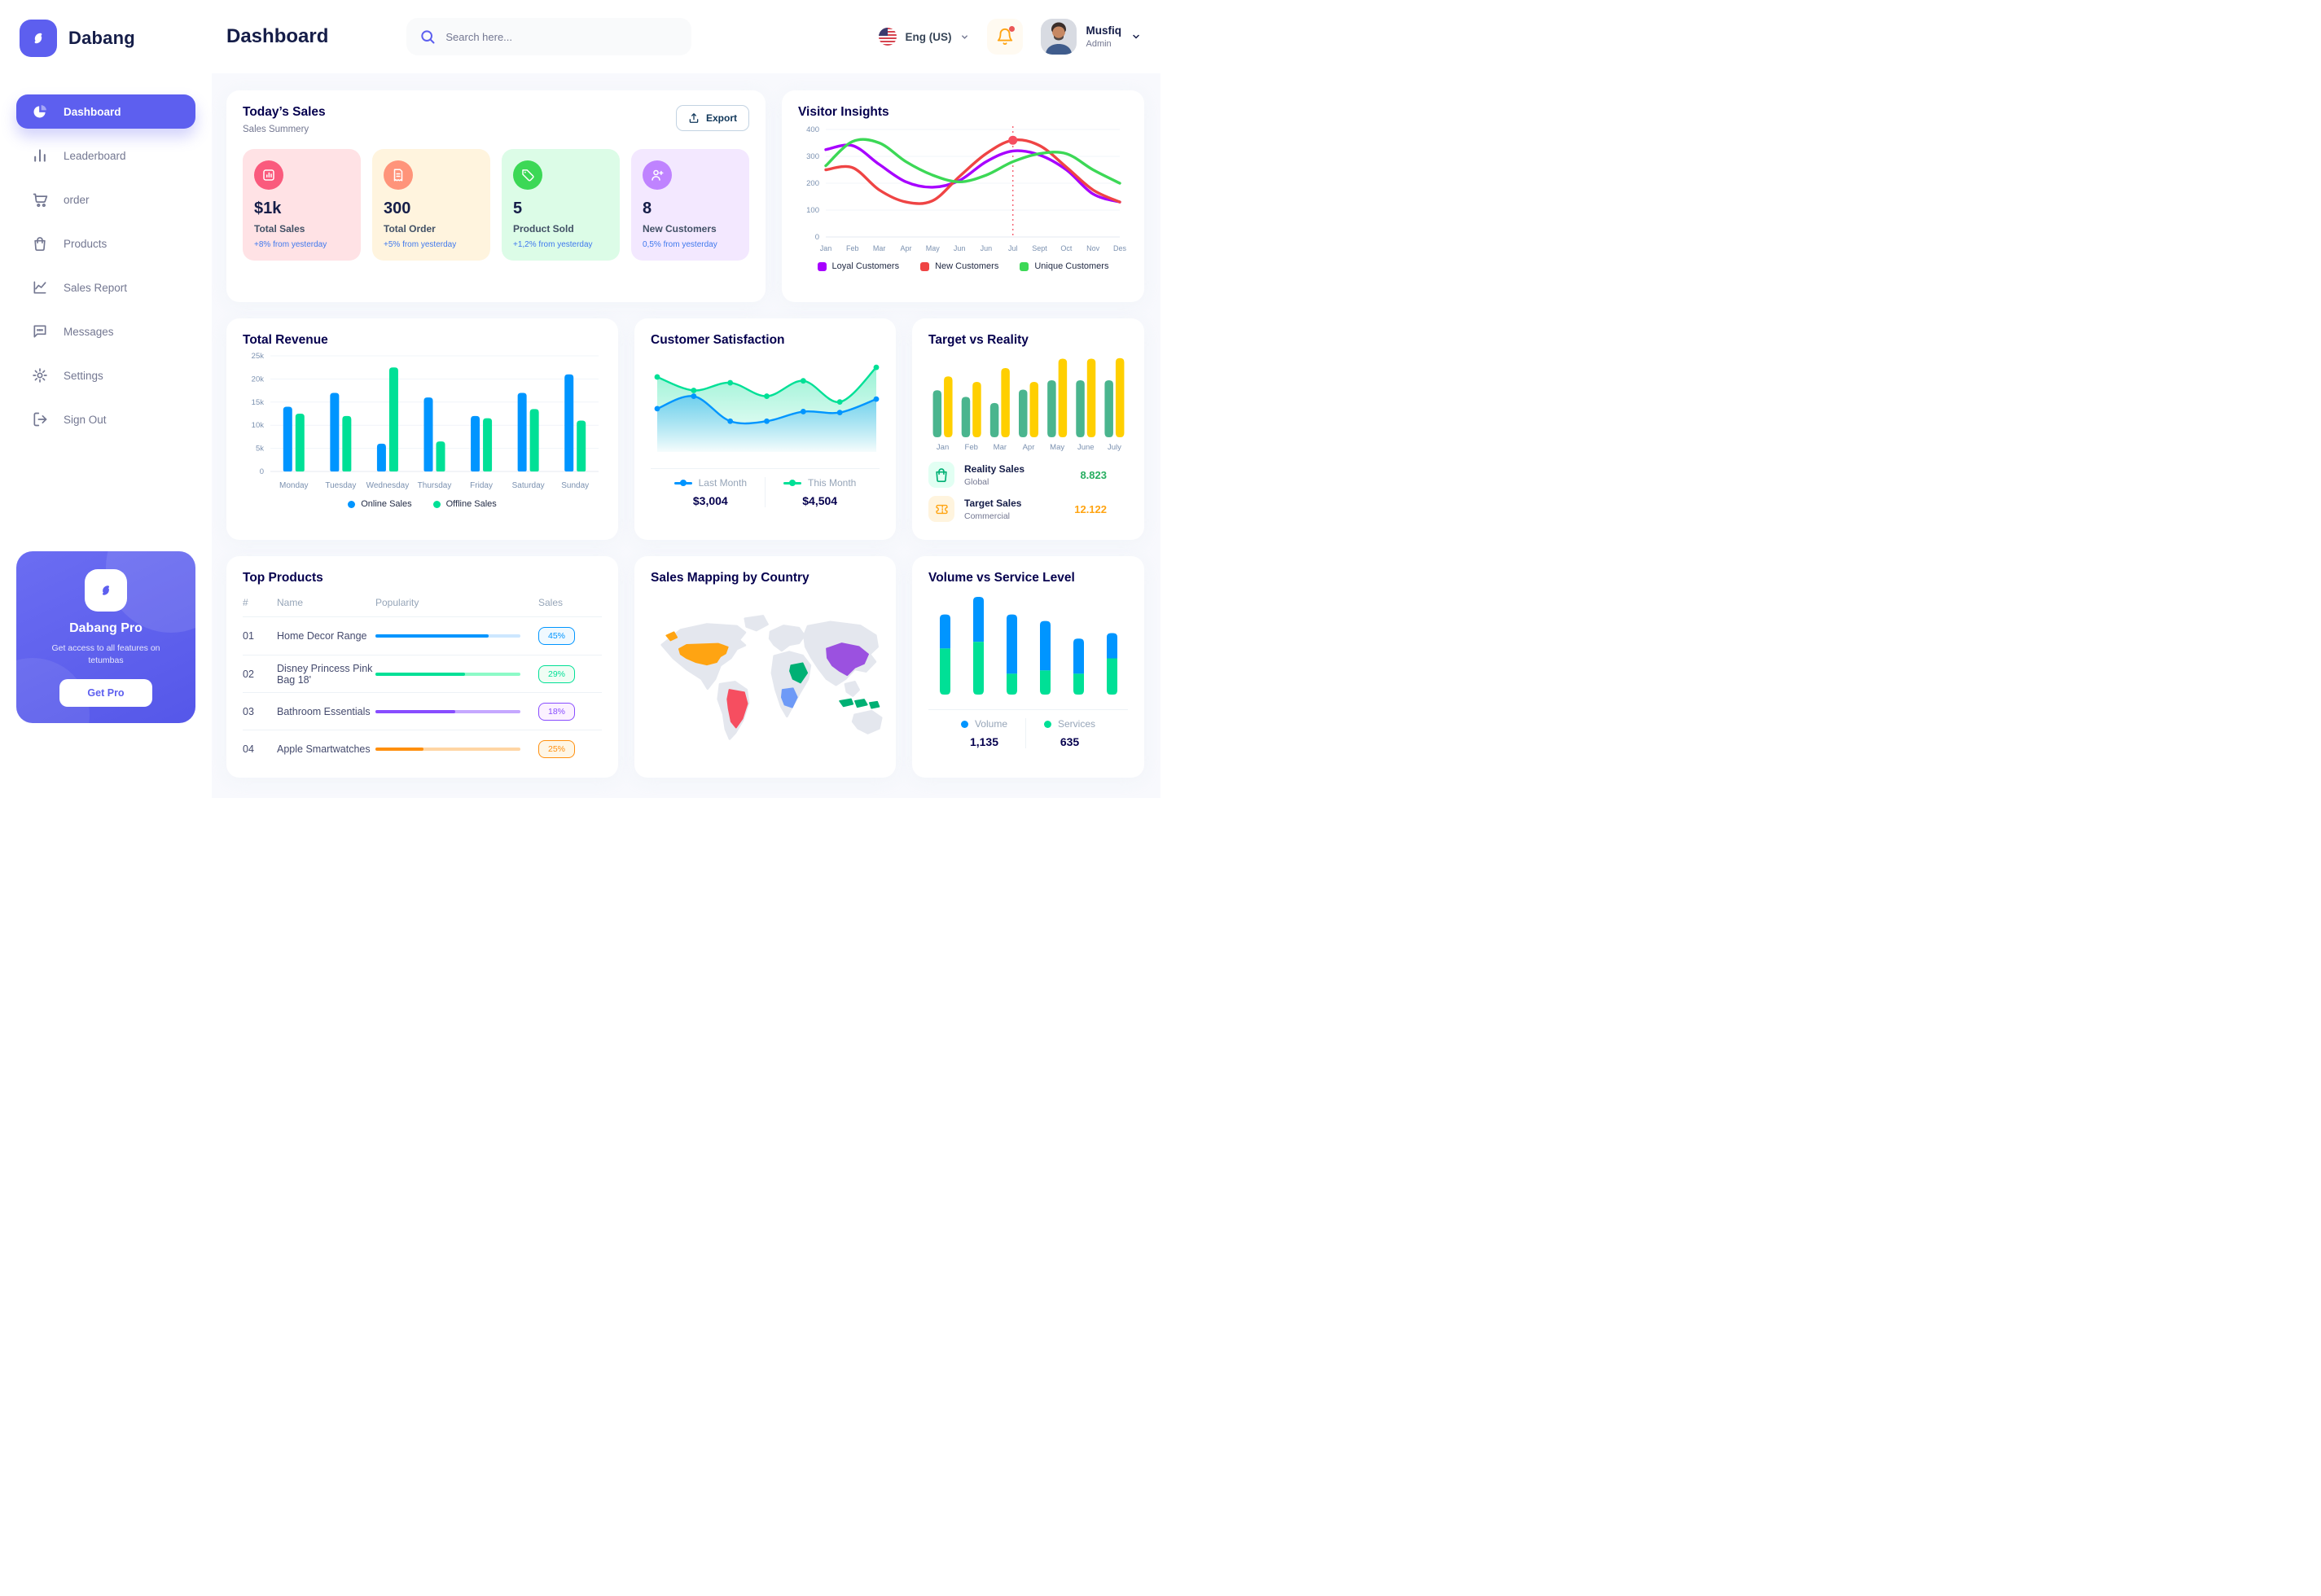  What do you see at coordinates (105, 287) in the screenshot?
I see `sidebar-item-sales-report: Sales Report` at bounding box center [105, 287].